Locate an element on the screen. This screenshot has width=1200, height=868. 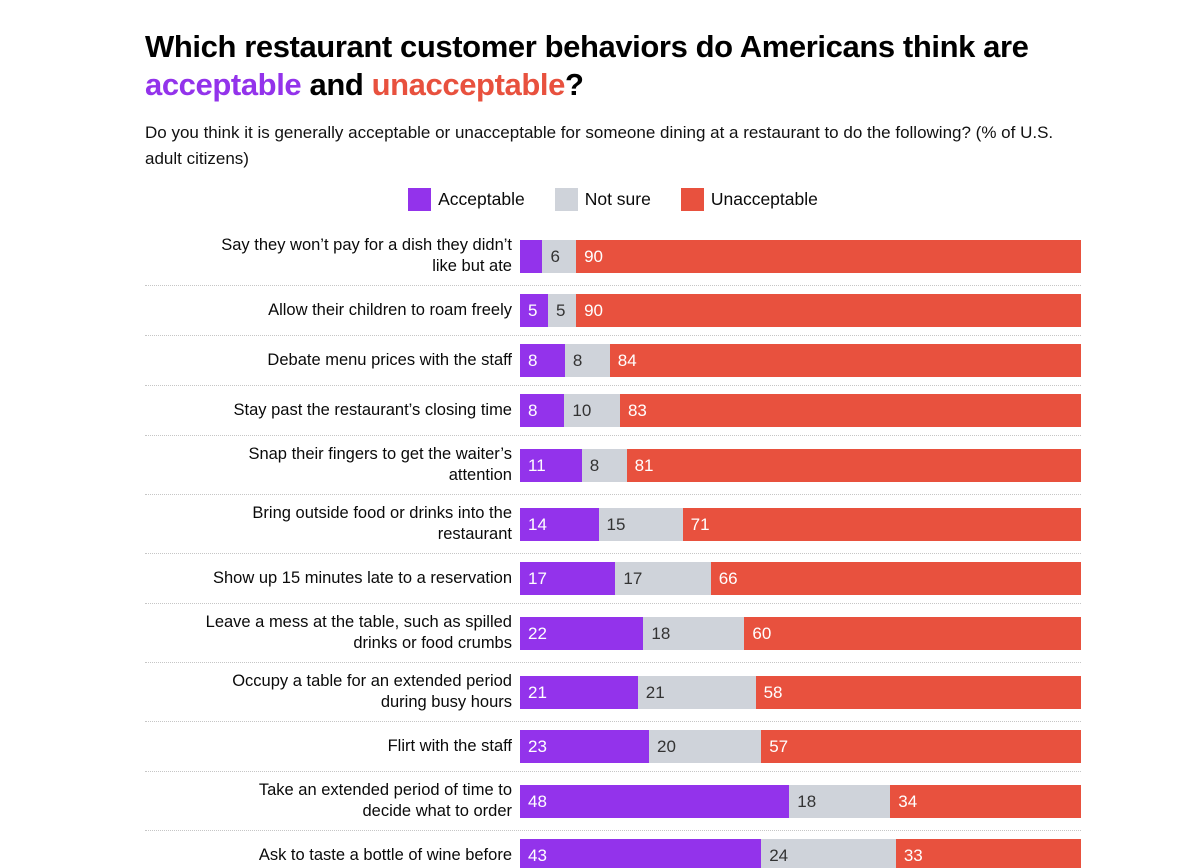
bar-segment-acceptable: 21 is located at coordinates (579, 692).